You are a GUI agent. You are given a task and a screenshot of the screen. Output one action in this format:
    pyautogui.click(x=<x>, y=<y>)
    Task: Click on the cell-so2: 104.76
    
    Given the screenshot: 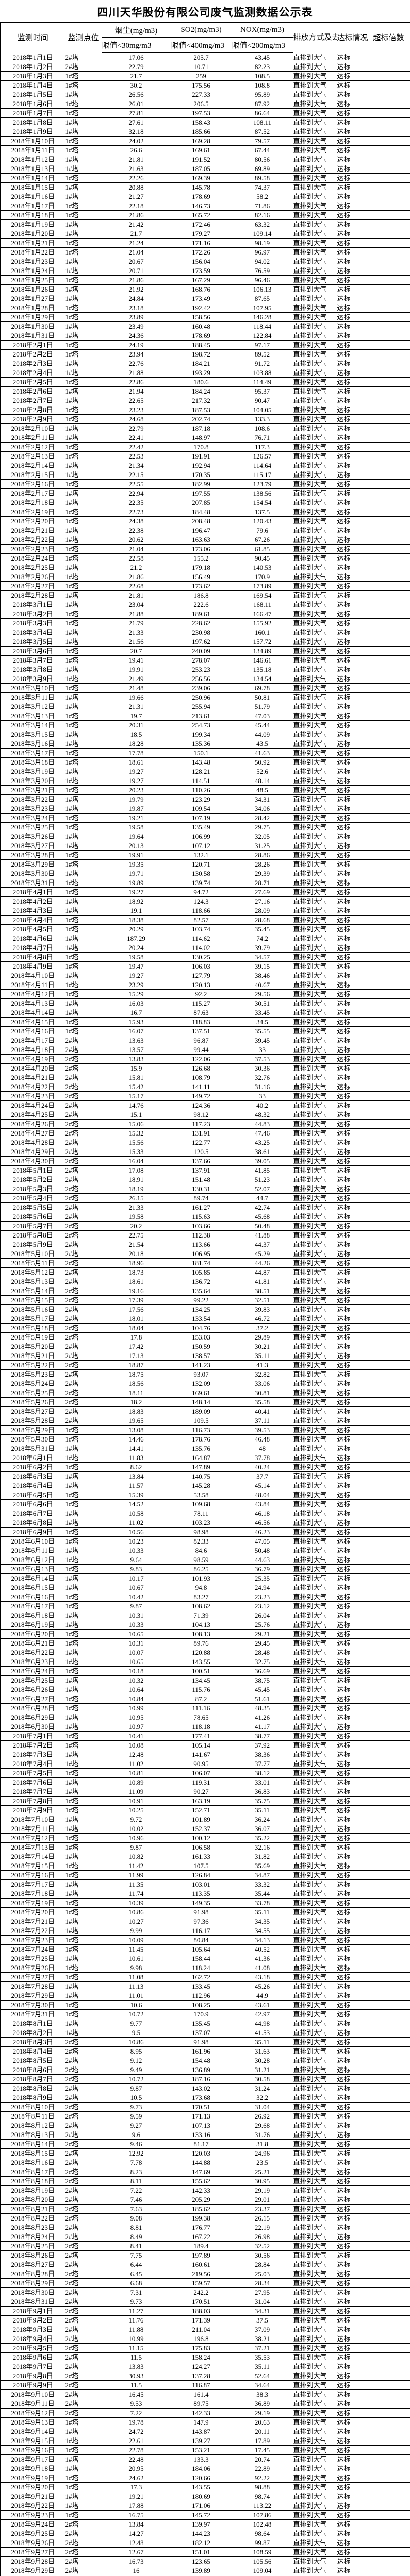 What is the action you would take?
    pyautogui.click(x=201, y=1328)
    